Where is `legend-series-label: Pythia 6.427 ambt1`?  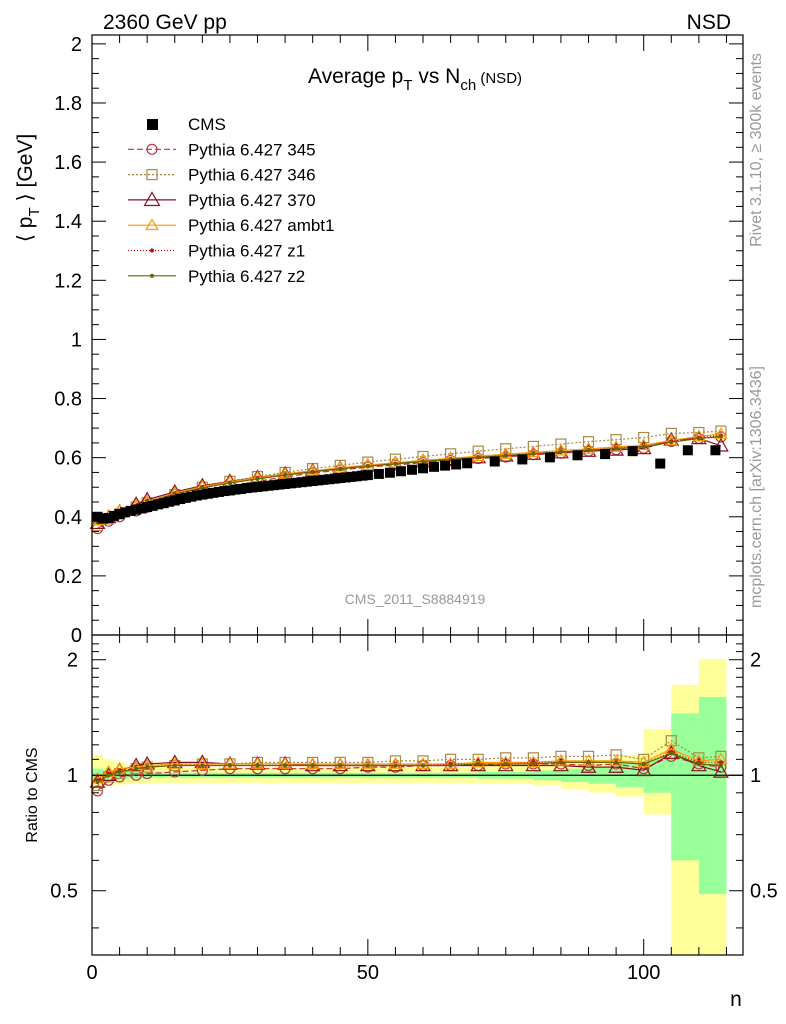
legend-series-label: Pythia 6.427 ambt1 is located at coordinates (261, 225).